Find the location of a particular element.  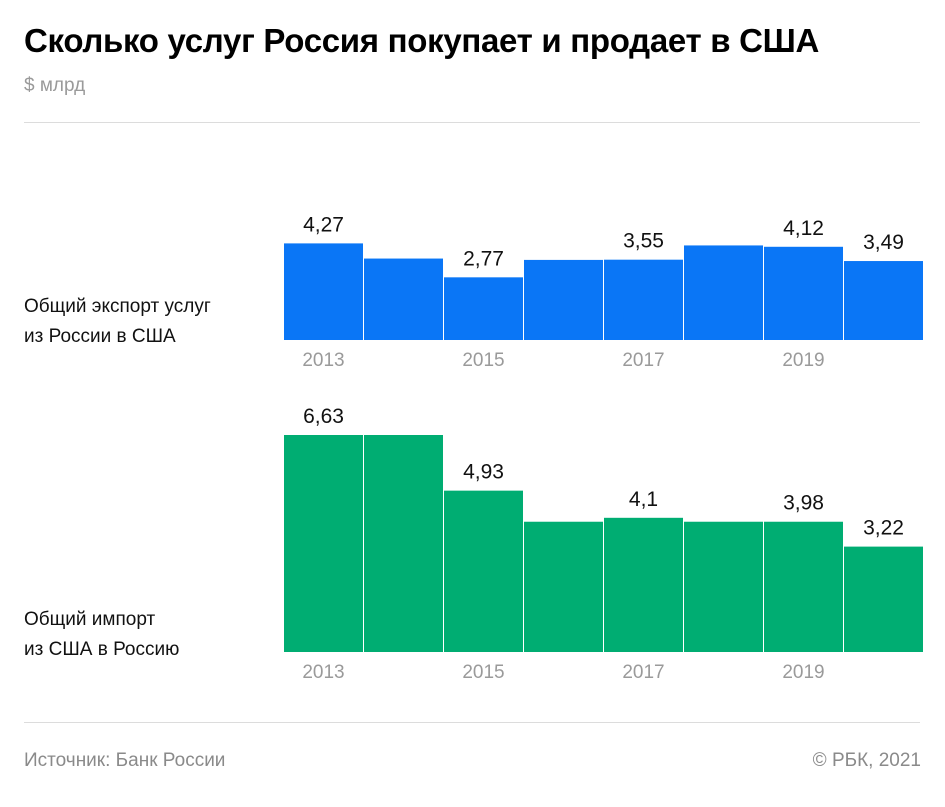

import-bar-2017 is located at coordinates (643, 584).